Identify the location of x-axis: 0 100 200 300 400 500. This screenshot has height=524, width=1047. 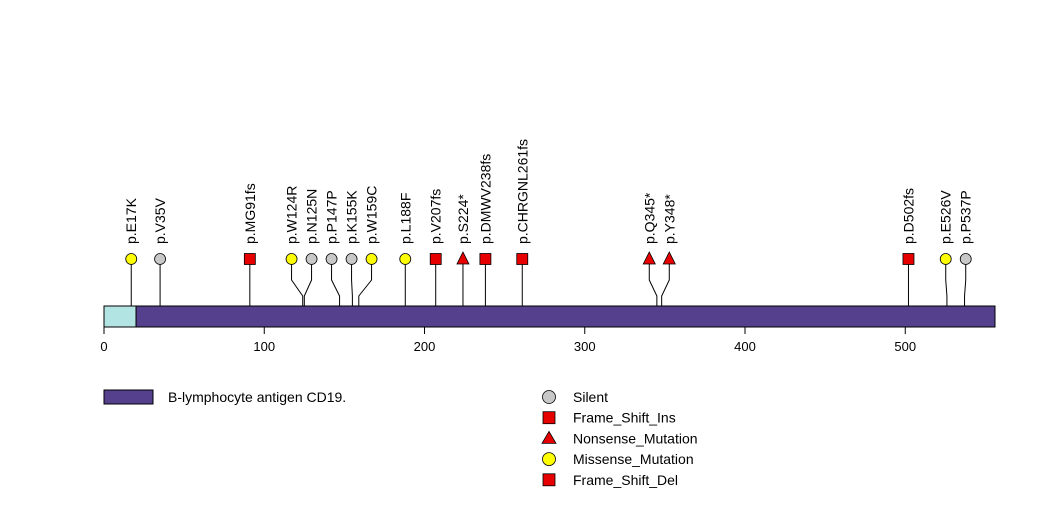
(508, 340).